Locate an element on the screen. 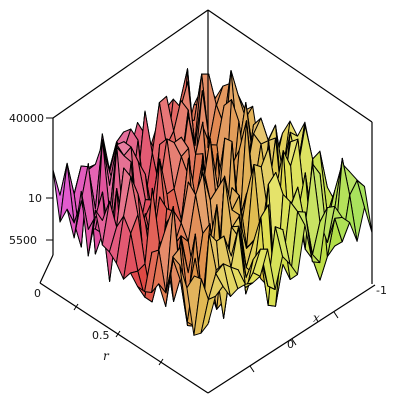  z-tick-label-mid: 10 is located at coordinates (35, 198).